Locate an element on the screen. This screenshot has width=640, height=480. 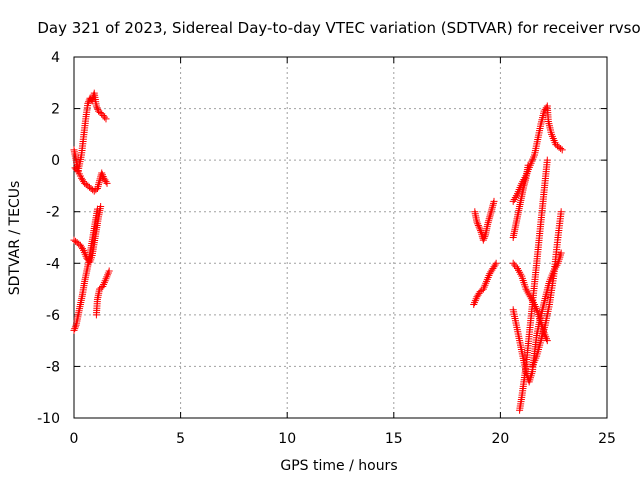
y-tick-label: -6 is located at coordinates (53, 316).